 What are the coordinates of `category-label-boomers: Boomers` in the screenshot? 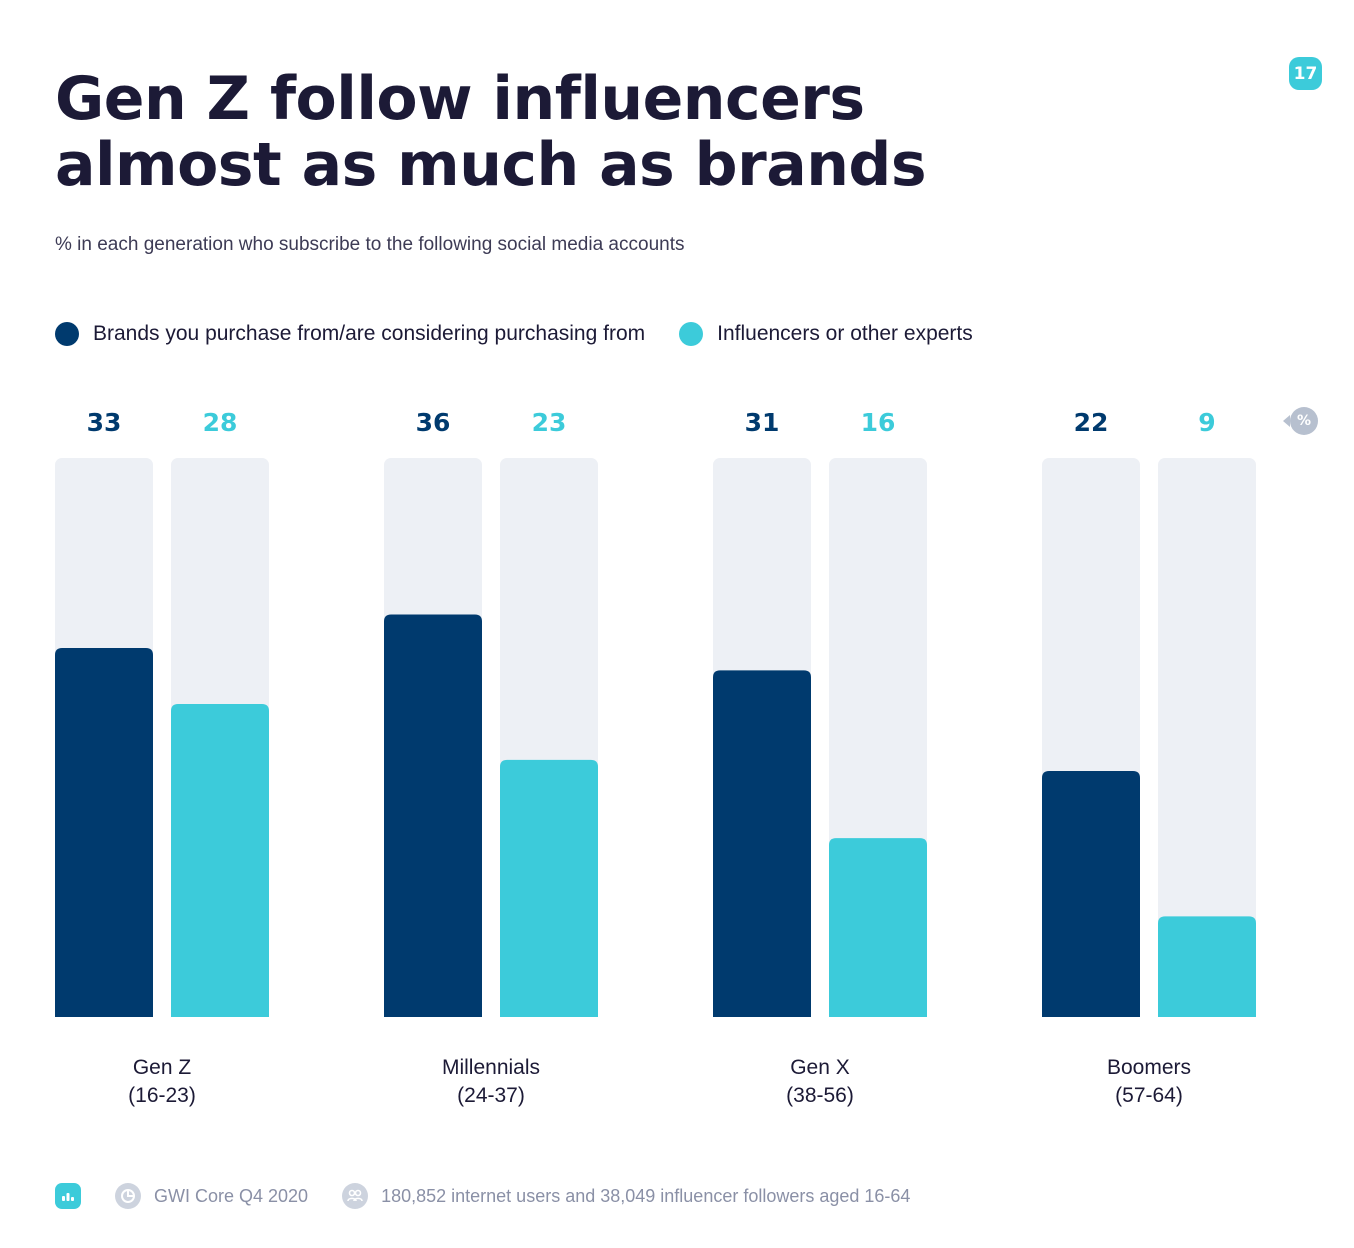 It's located at (1149, 1067).